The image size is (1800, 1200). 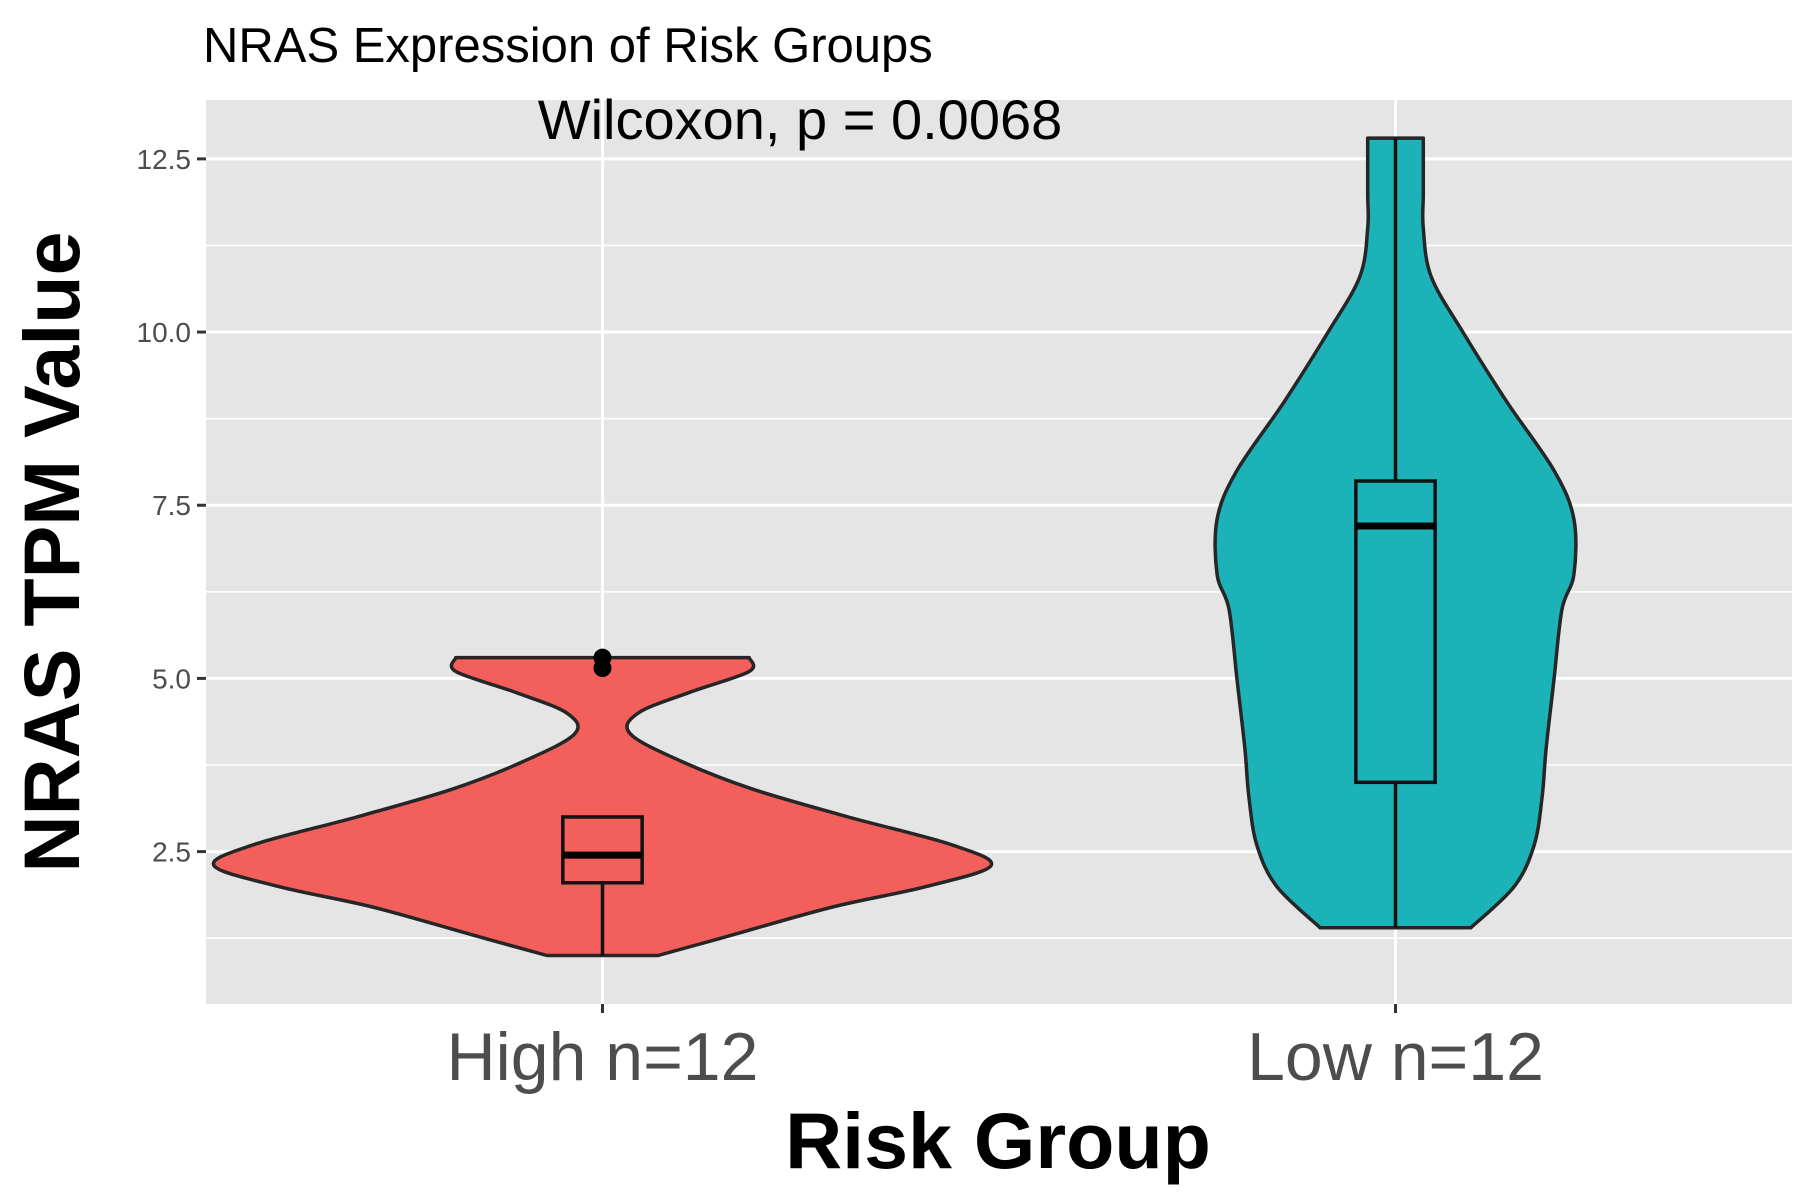 I want to click on x-tick-label: Low n=12, so click(x=1395, y=1057).